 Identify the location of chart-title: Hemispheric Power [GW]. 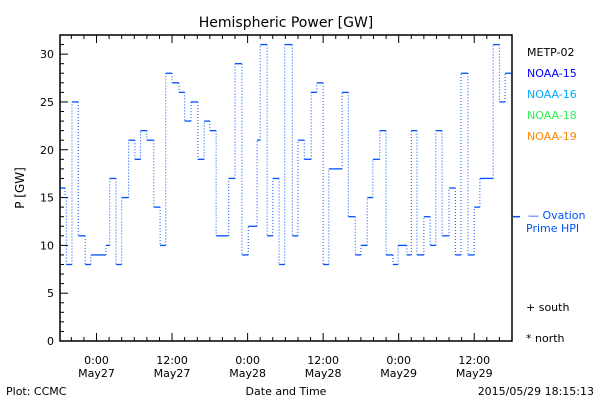
(286, 23).